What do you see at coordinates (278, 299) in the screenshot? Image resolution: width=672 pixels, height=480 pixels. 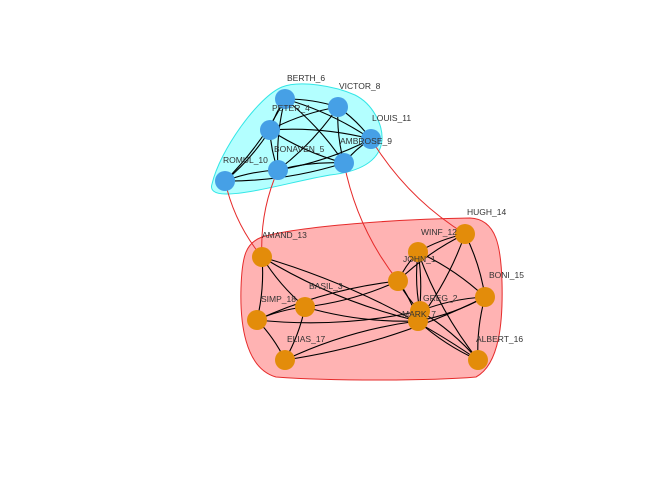 I see `node-label: SIMP_18` at bounding box center [278, 299].